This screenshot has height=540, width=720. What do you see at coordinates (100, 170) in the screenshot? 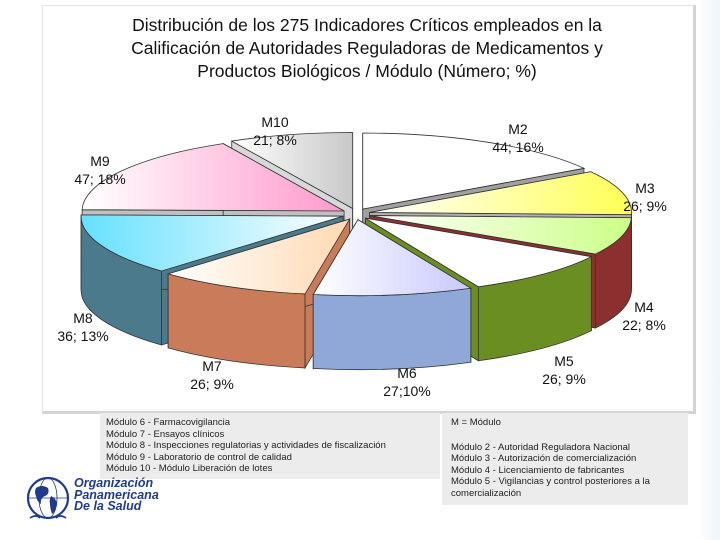
I see `slice-label-m9: M9 47; 18%` at bounding box center [100, 170].